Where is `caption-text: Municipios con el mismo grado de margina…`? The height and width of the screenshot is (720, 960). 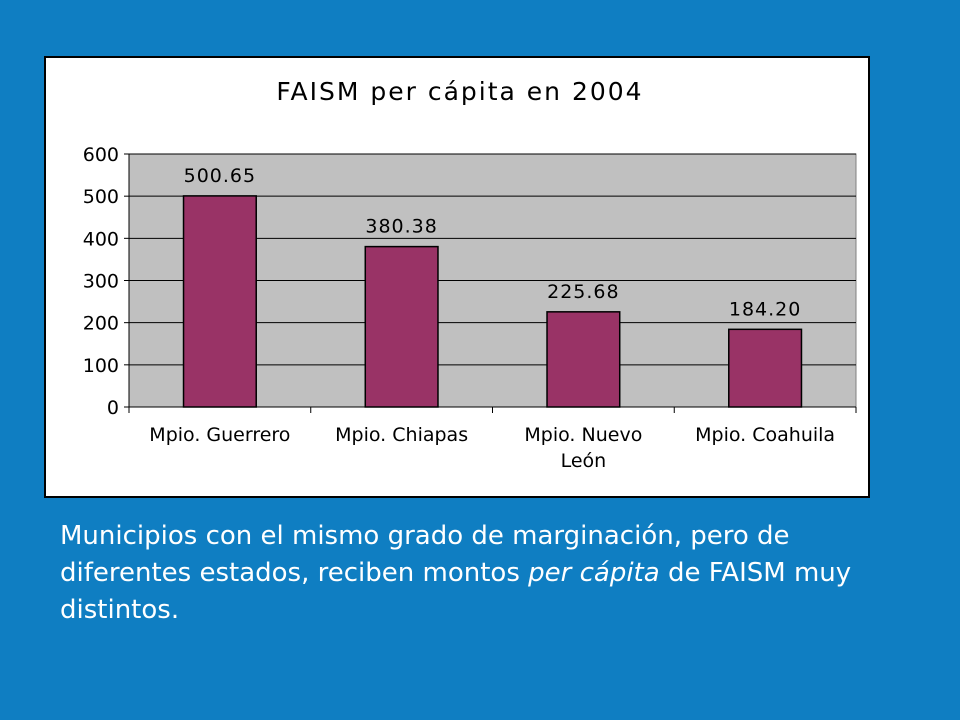 caption-text: Municipios con el mismo grado de margina… is located at coordinates (470, 573).